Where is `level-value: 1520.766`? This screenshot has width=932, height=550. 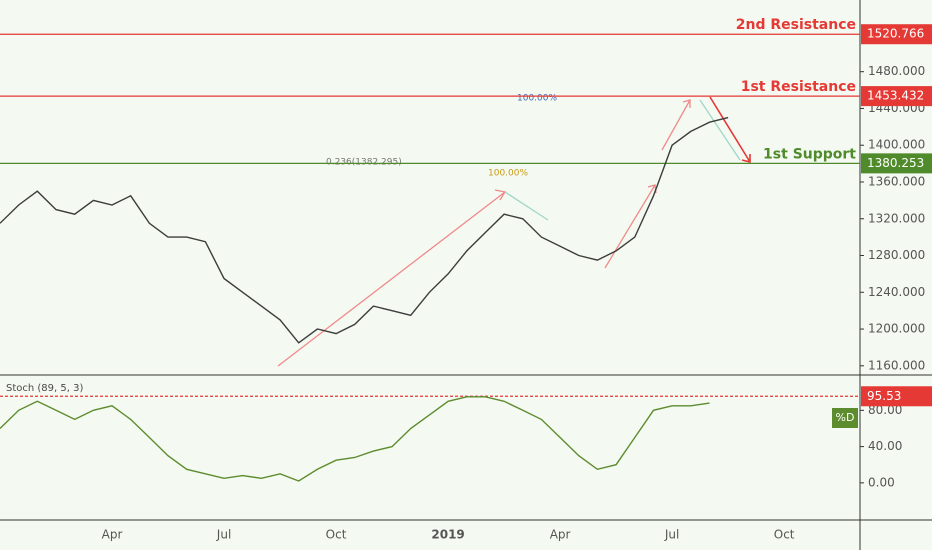
level-value: 1520.766 is located at coordinates (895, 34).